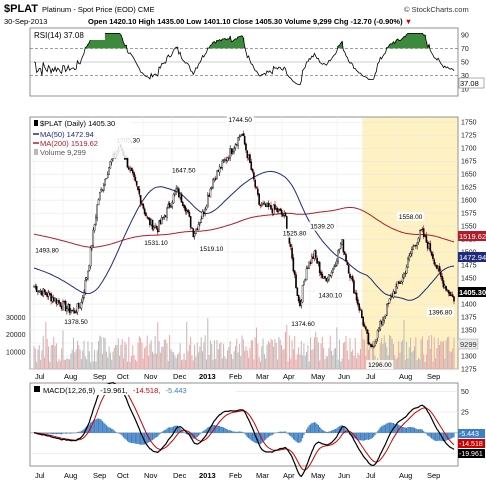 This screenshot has height=486, width=486. Describe the element at coordinates (465, 392) in the screenshot. I see `macd-tick-label: 50` at that location.